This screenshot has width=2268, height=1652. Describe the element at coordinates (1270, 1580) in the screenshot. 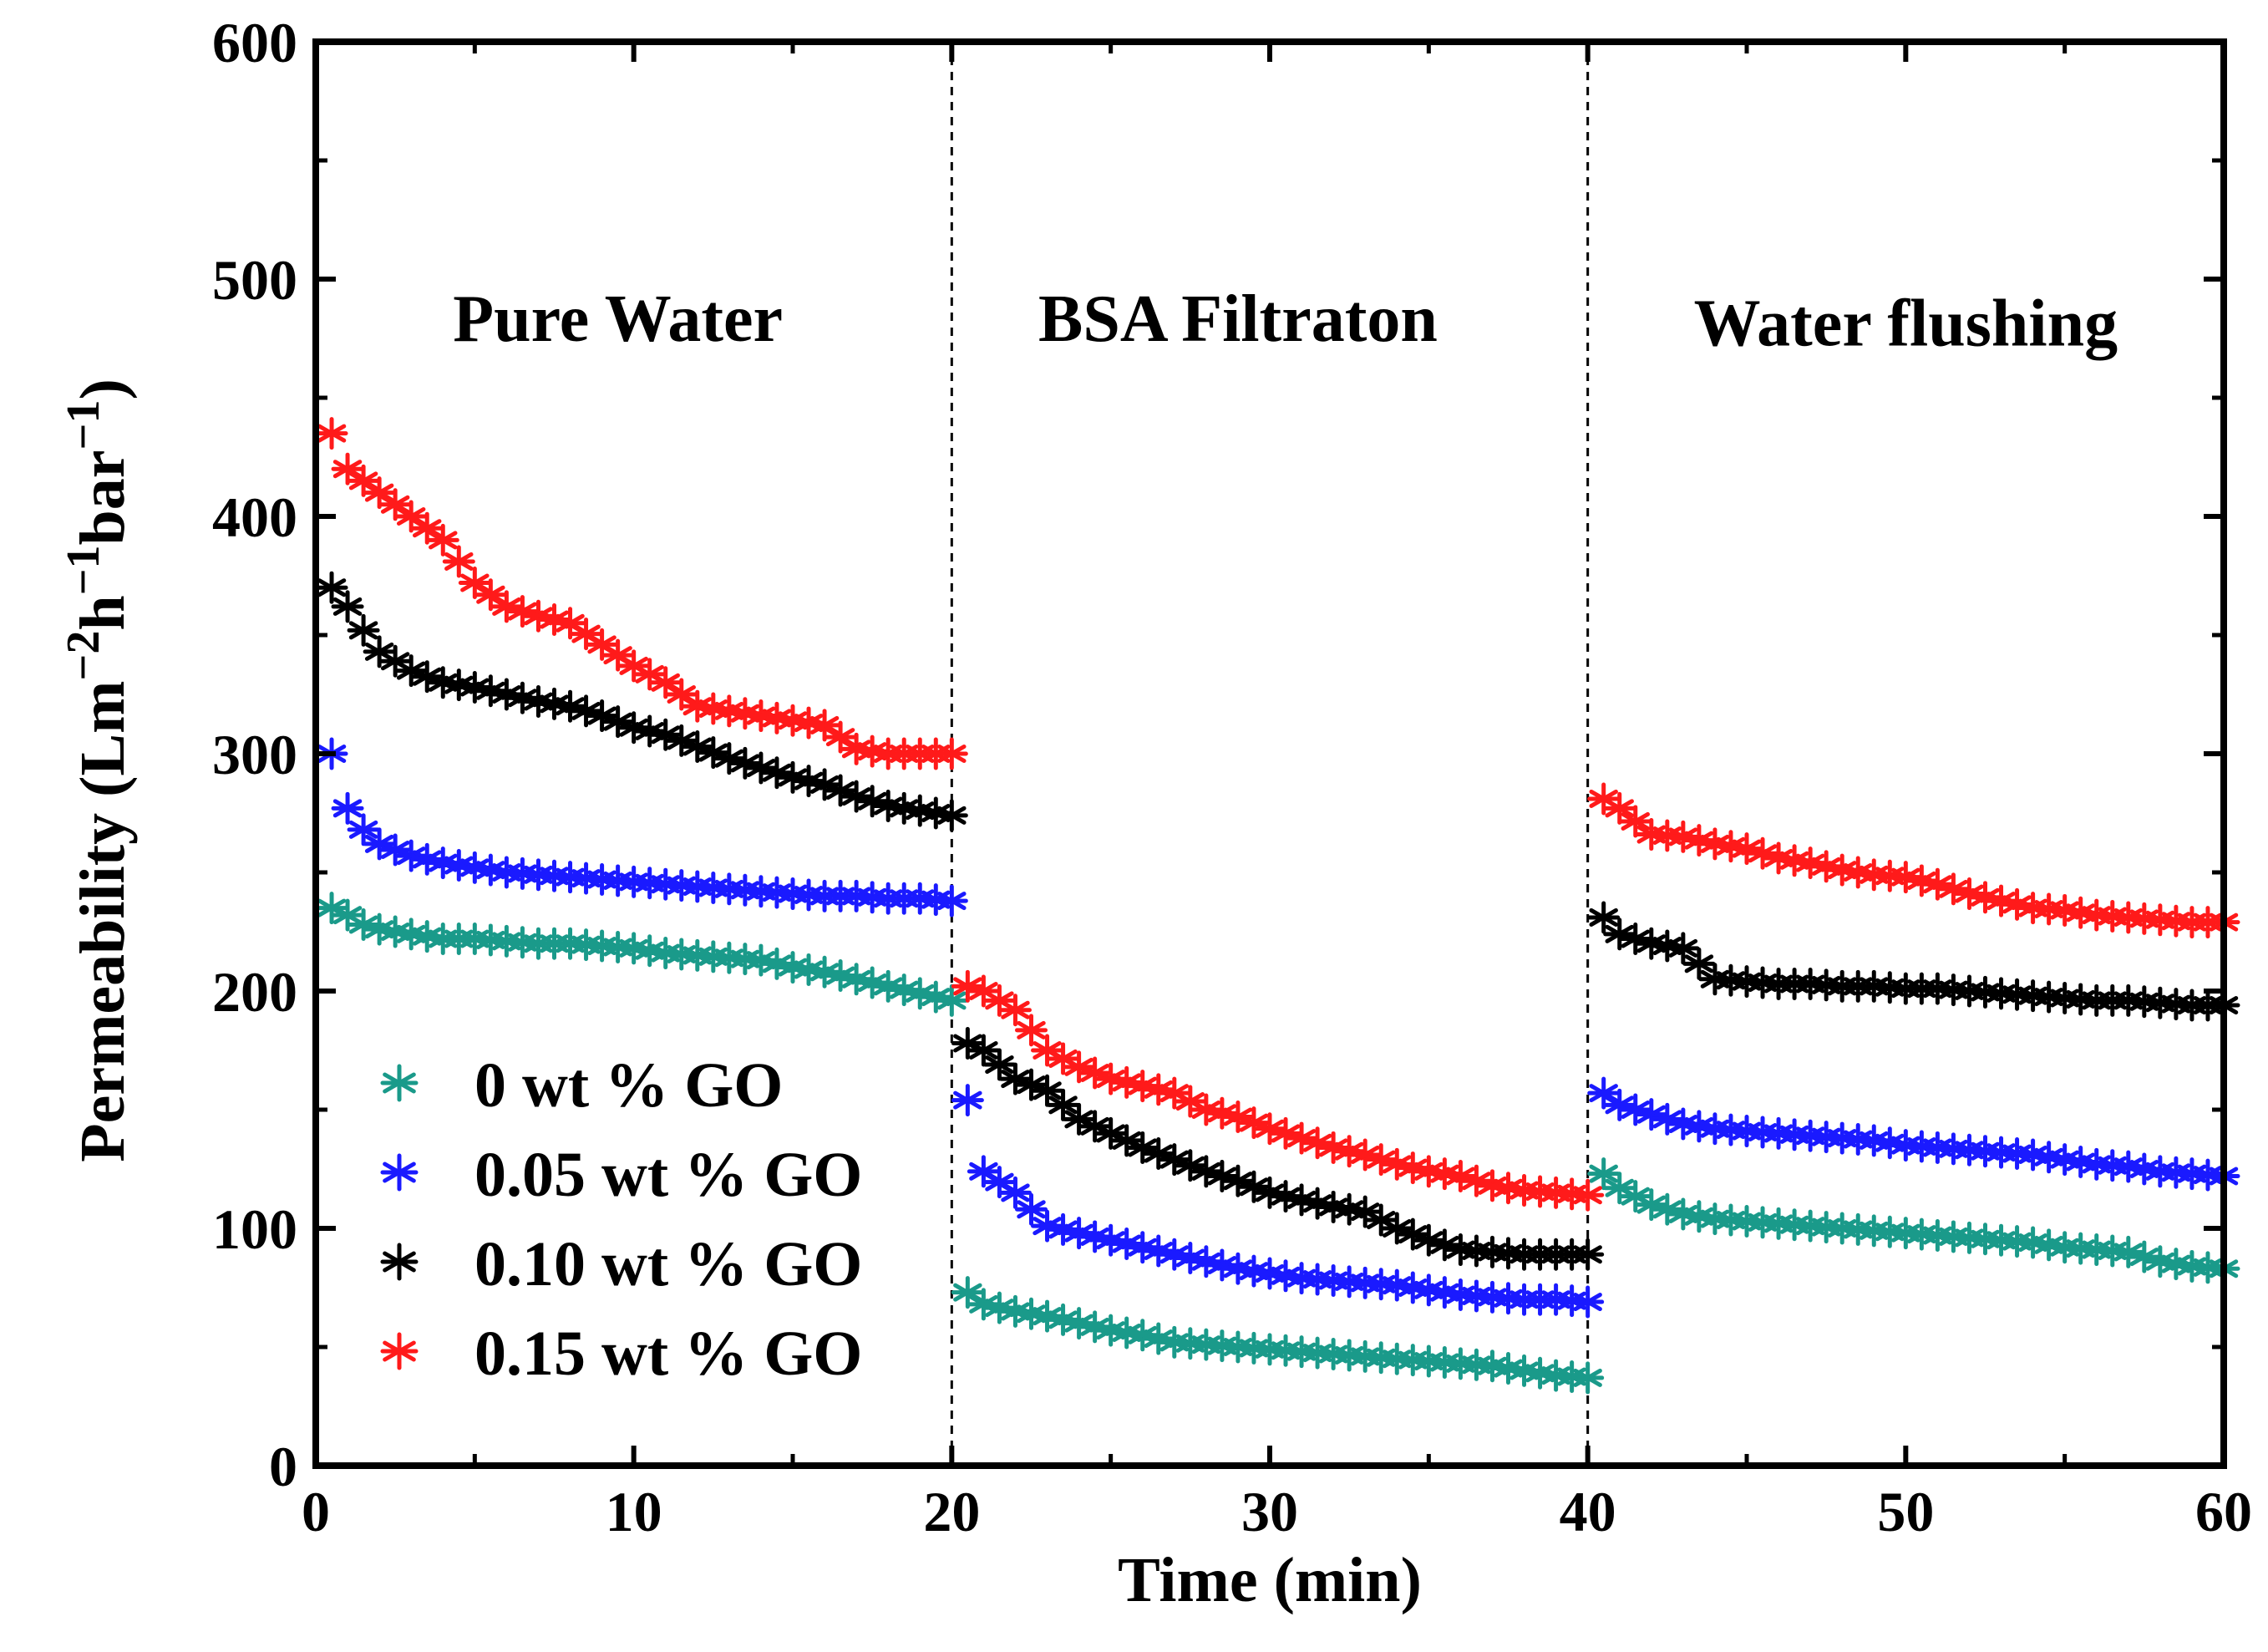

I see `x-axis-title: Time (min)` at that location.